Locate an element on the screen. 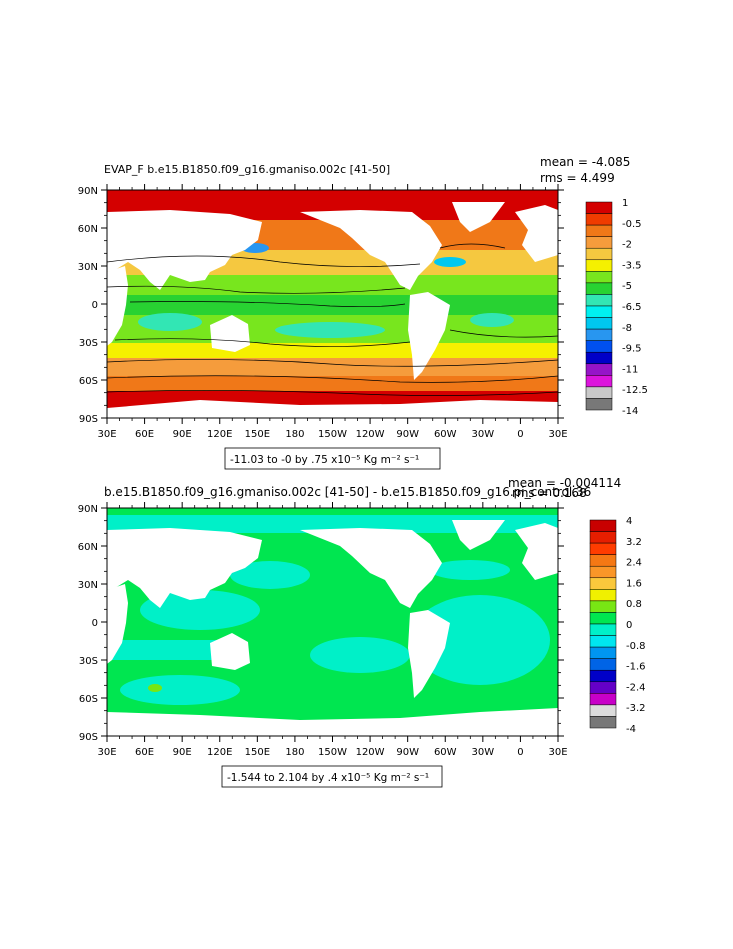  lat-label: 30N is located at coordinates (88, 585).